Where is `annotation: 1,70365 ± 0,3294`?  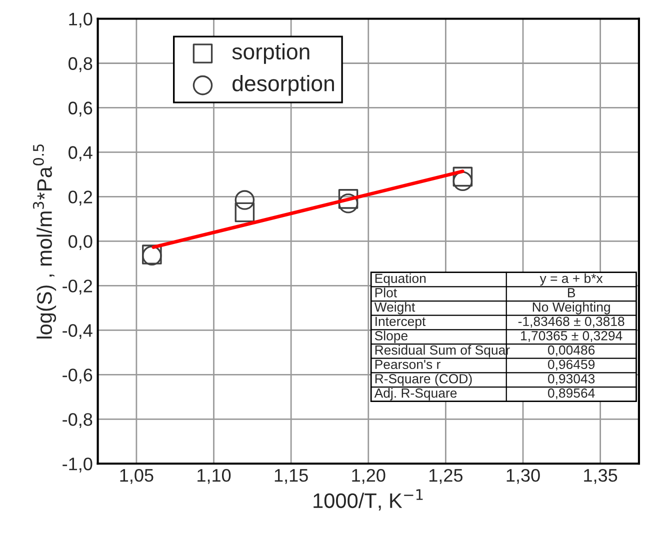
annotation: 1,70365 ± 0,3294 is located at coordinates (571, 336).